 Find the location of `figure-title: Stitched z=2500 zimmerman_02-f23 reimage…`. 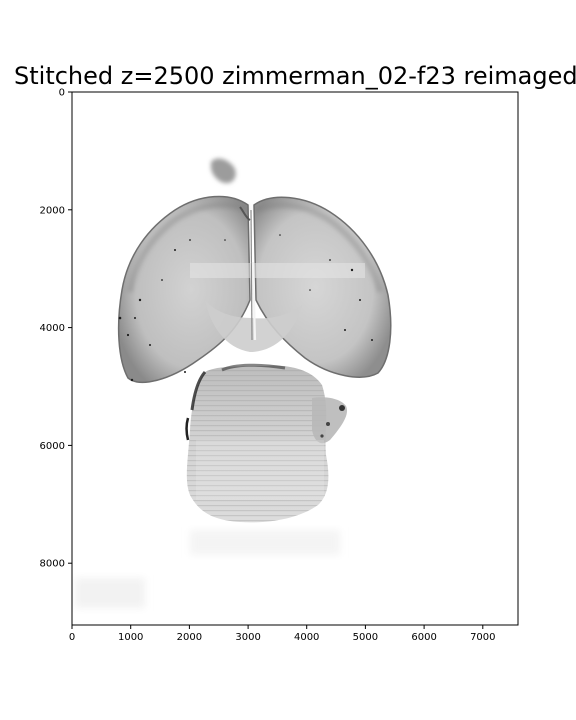

figure-title: Stitched z=2500 zimmerman_02-f23 reimage… is located at coordinates (295, 76).